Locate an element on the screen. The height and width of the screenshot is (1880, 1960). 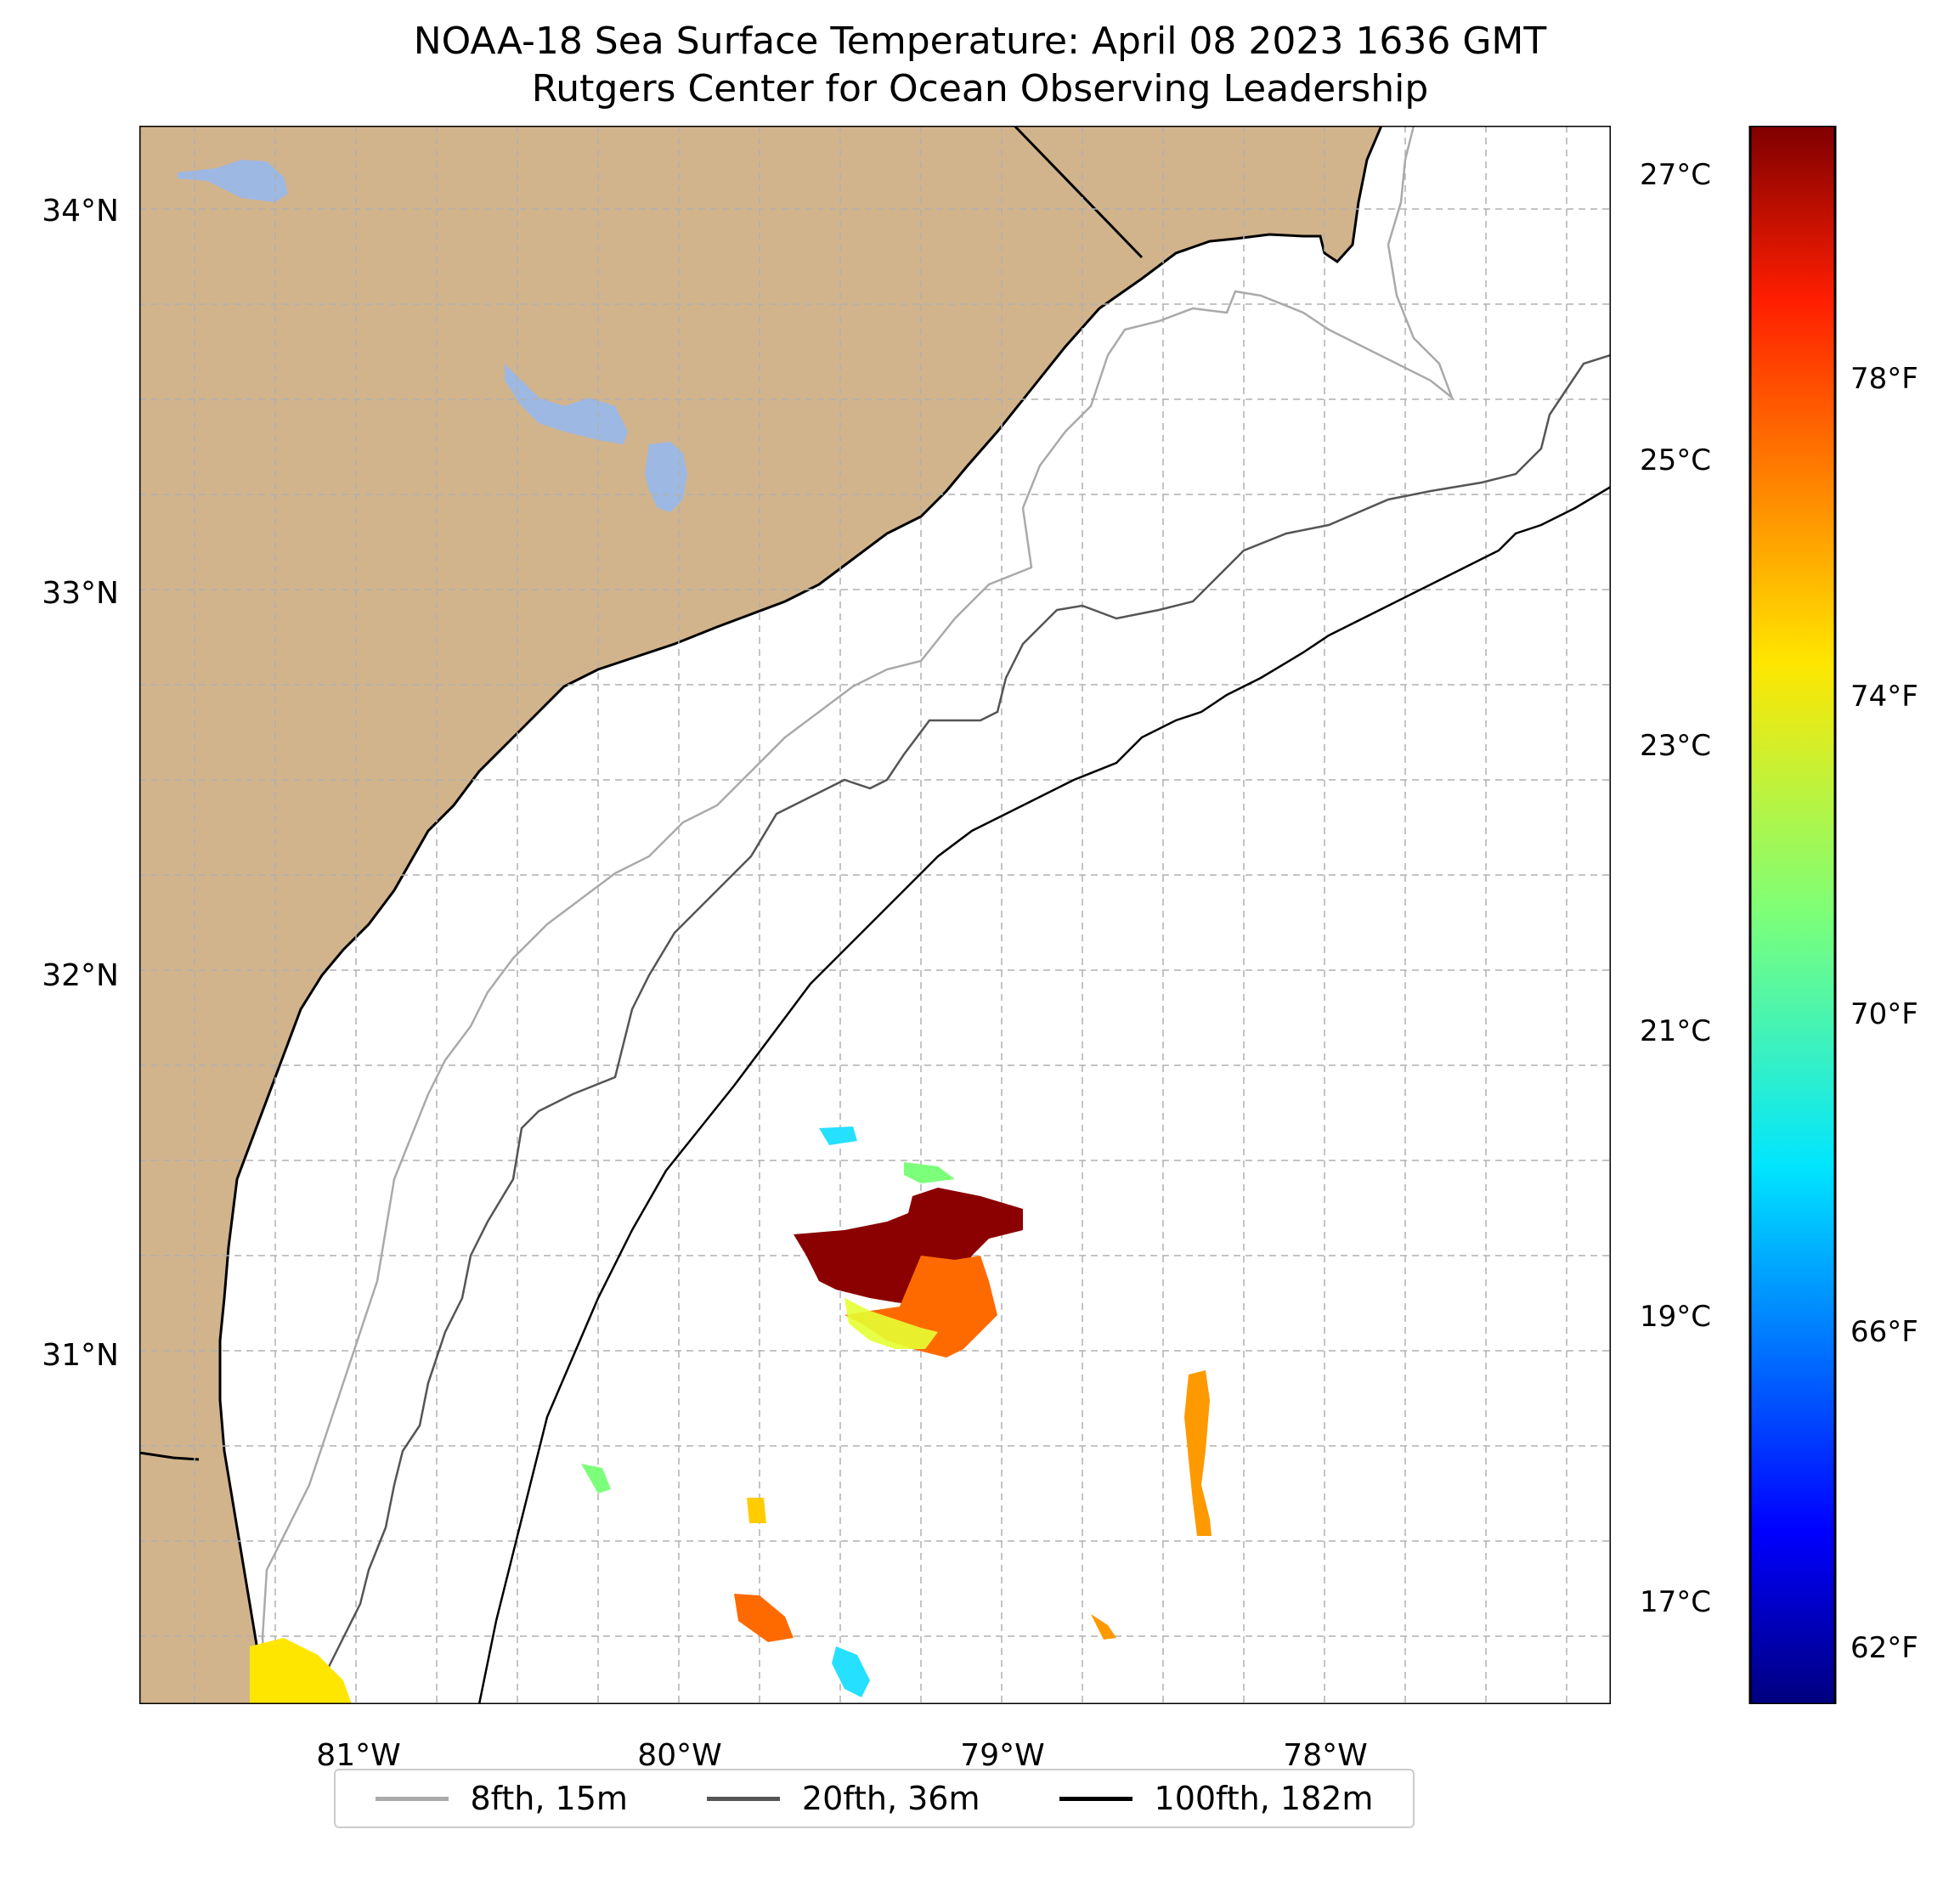
legend-label-20fth: 20fth, 36m is located at coordinates (891, 1799).